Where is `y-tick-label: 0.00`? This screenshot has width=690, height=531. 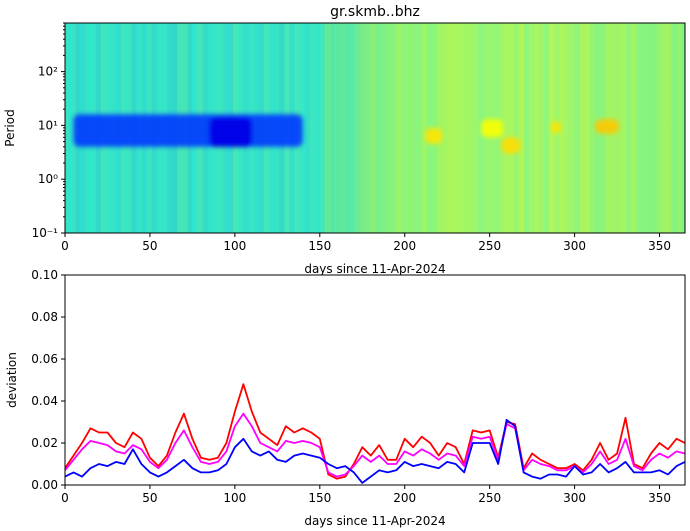
y-tick-label: 0.00 is located at coordinates (44, 485).